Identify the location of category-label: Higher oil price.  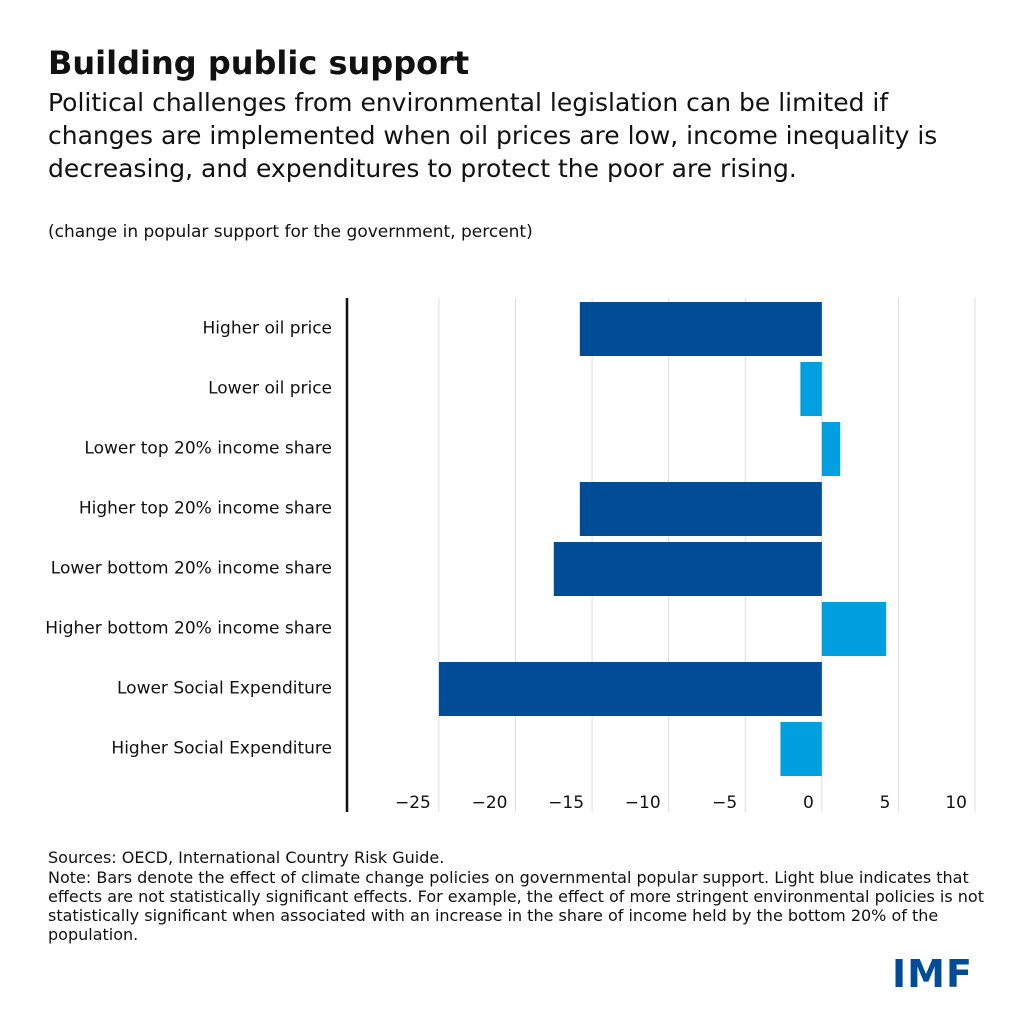
(267, 328).